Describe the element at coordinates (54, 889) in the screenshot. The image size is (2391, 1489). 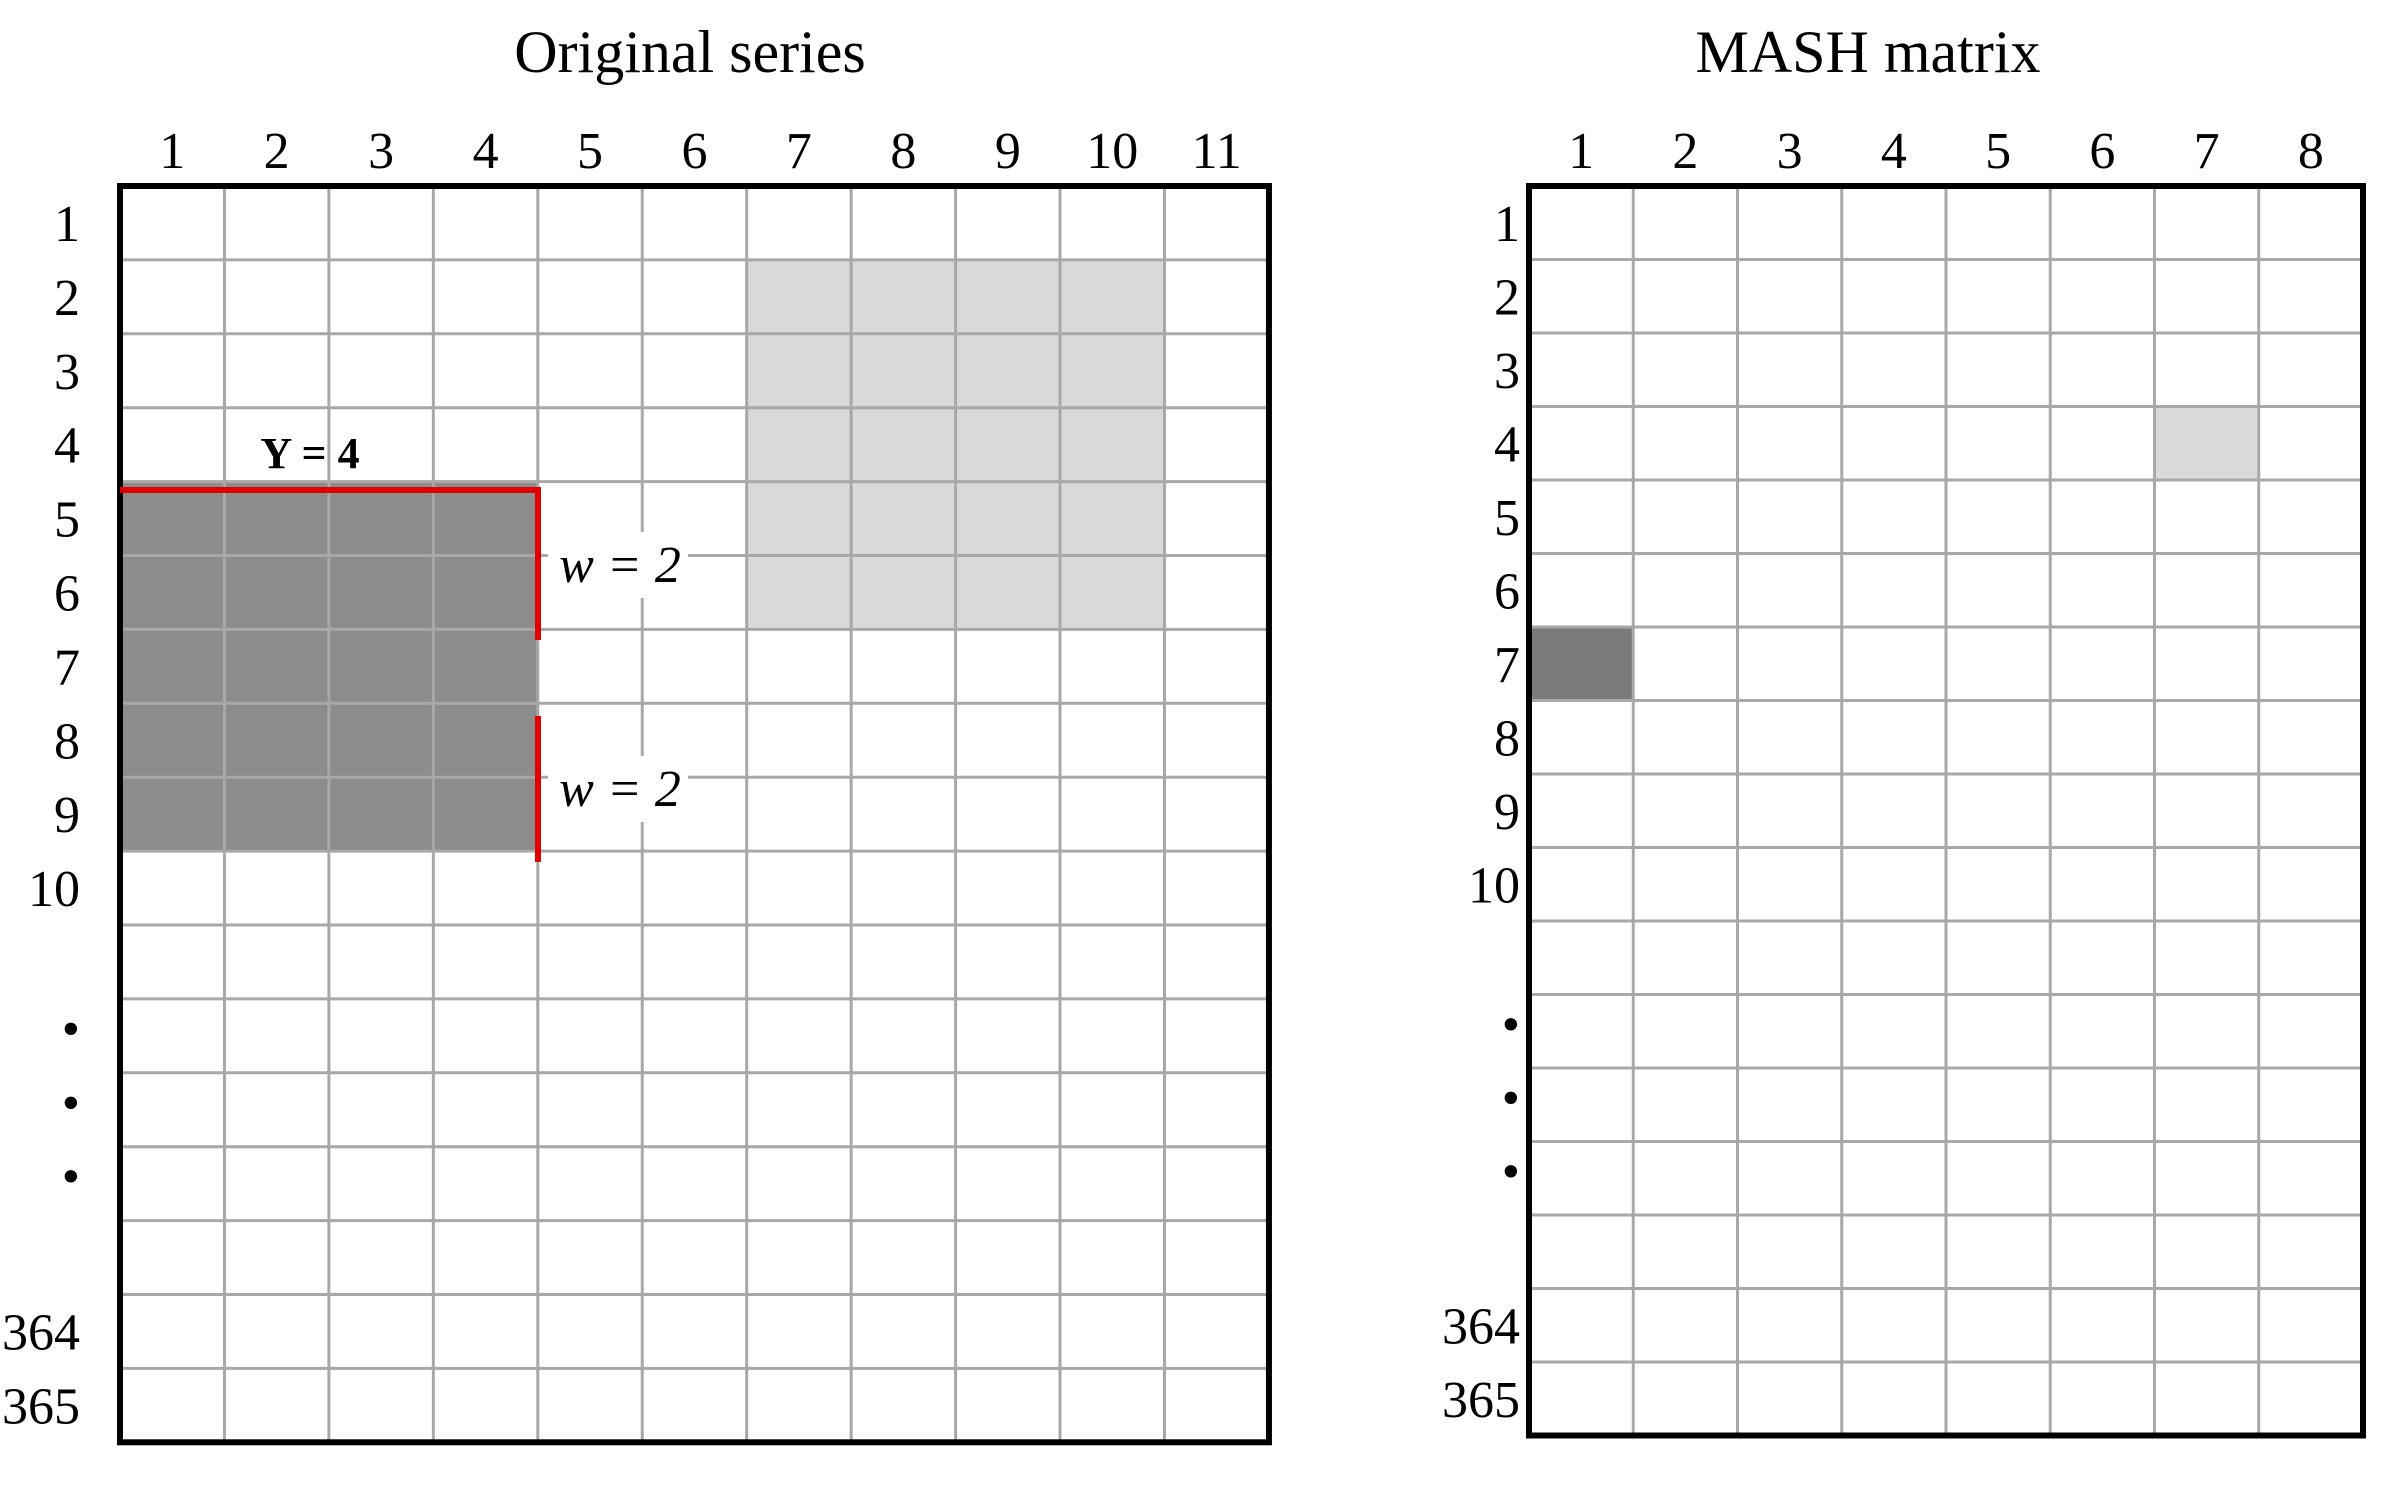
I see `row-label: 10` at that location.